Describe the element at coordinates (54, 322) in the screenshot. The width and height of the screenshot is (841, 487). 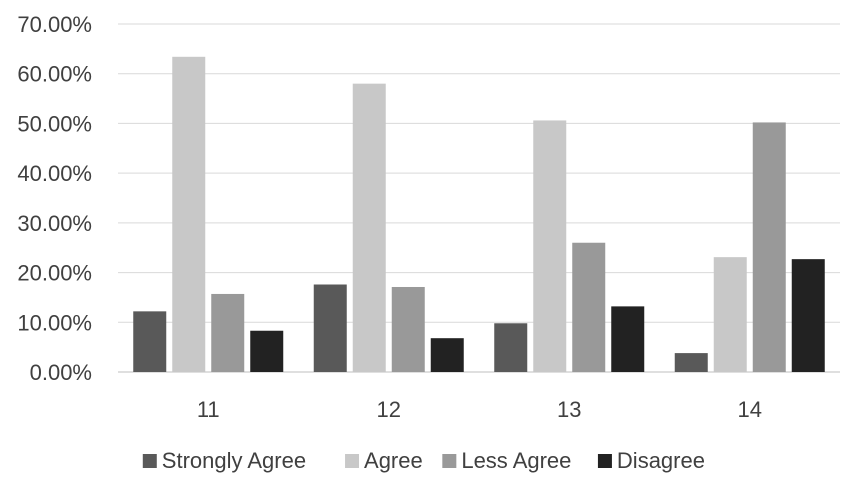
I see `y-tick-label: 10.00%` at that location.